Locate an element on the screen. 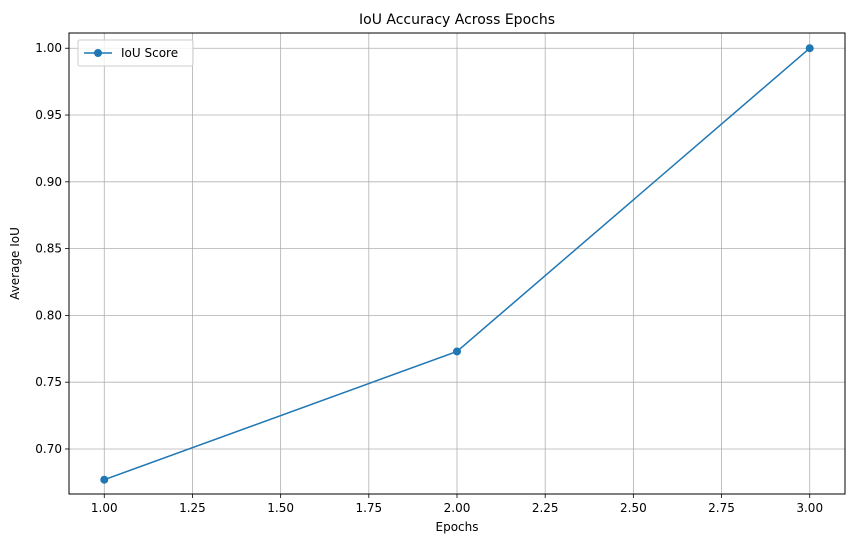 The height and width of the screenshot is (547, 855). y-tick-label: 0.80 is located at coordinates (48, 315).